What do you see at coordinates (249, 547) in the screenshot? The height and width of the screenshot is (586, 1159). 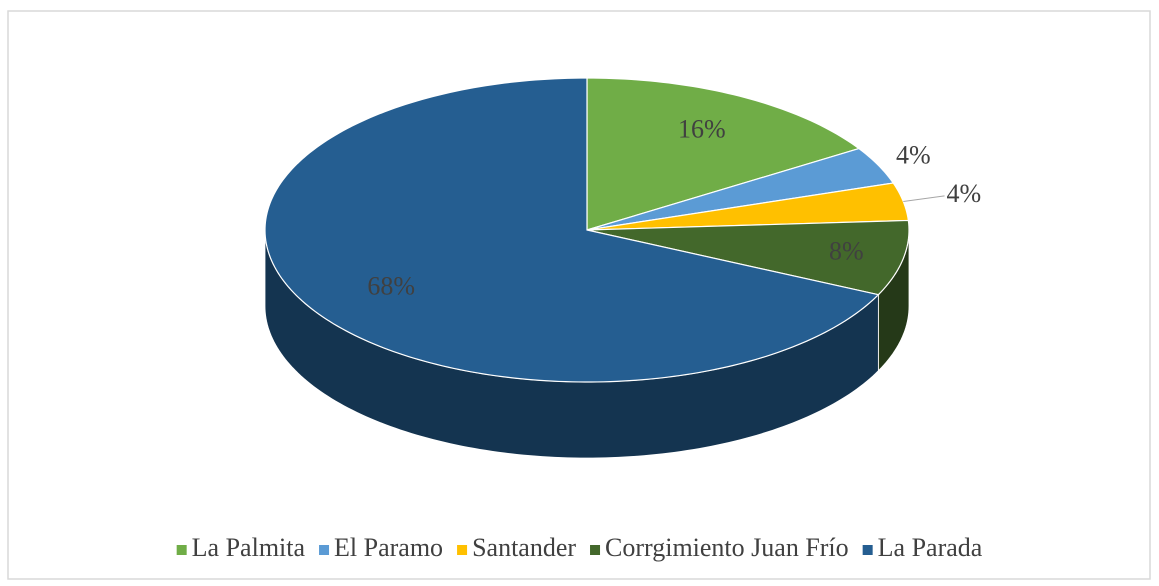 I see `legend-label: La Palmita` at bounding box center [249, 547].